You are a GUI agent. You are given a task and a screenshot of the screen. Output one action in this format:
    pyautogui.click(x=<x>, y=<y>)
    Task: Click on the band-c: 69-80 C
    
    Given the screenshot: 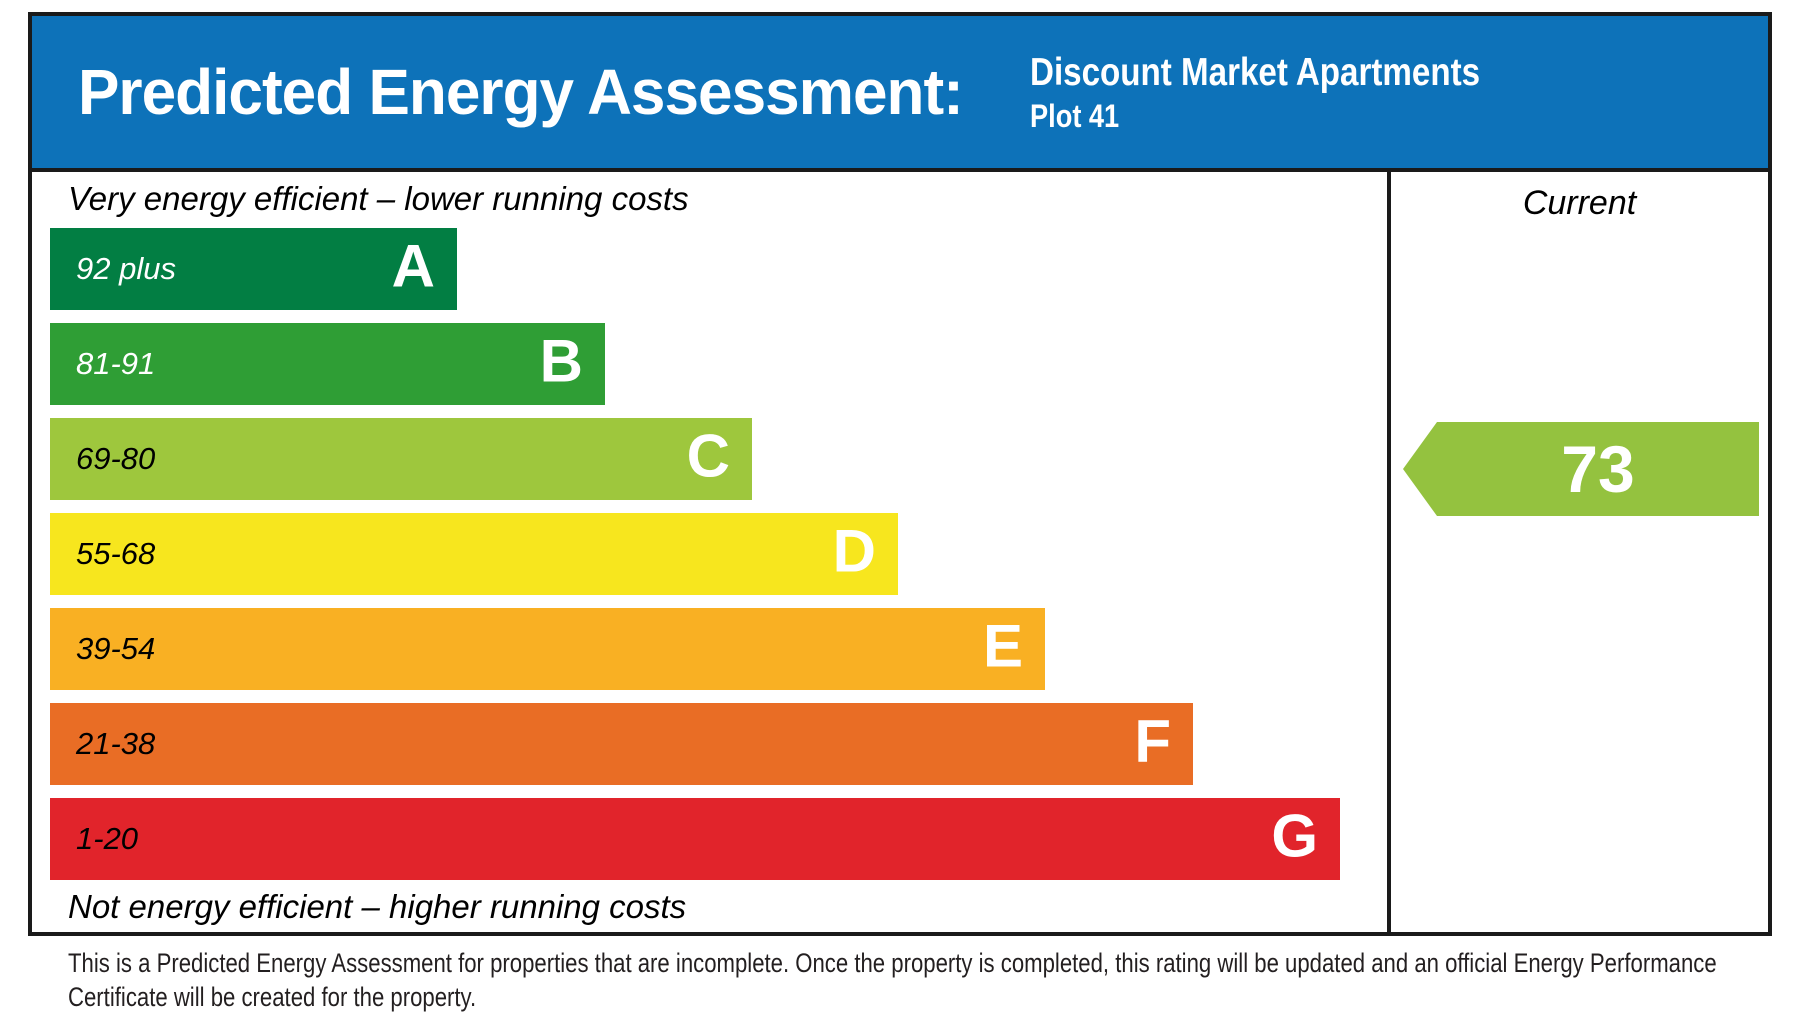 What is the action you would take?
    pyautogui.click(x=401, y=459)
    